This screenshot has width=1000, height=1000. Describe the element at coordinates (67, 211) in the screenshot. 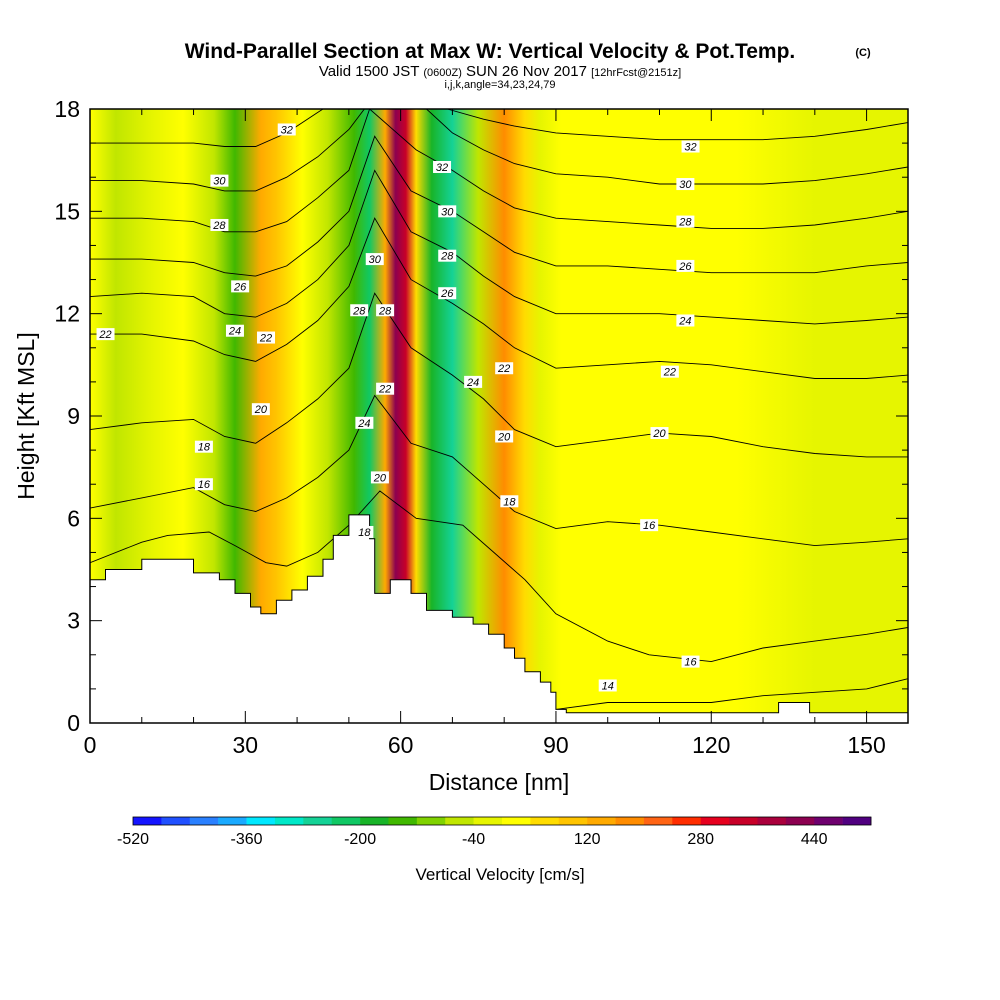

I see `y-tick-label: 15` at that location.